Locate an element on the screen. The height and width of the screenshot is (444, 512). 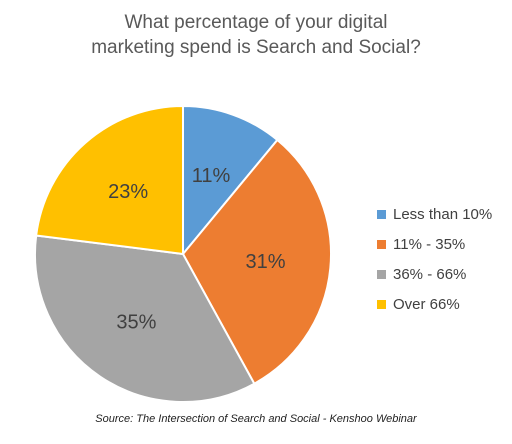
legend-label-3: 36% - 66% is located at coordinates (430, 274).